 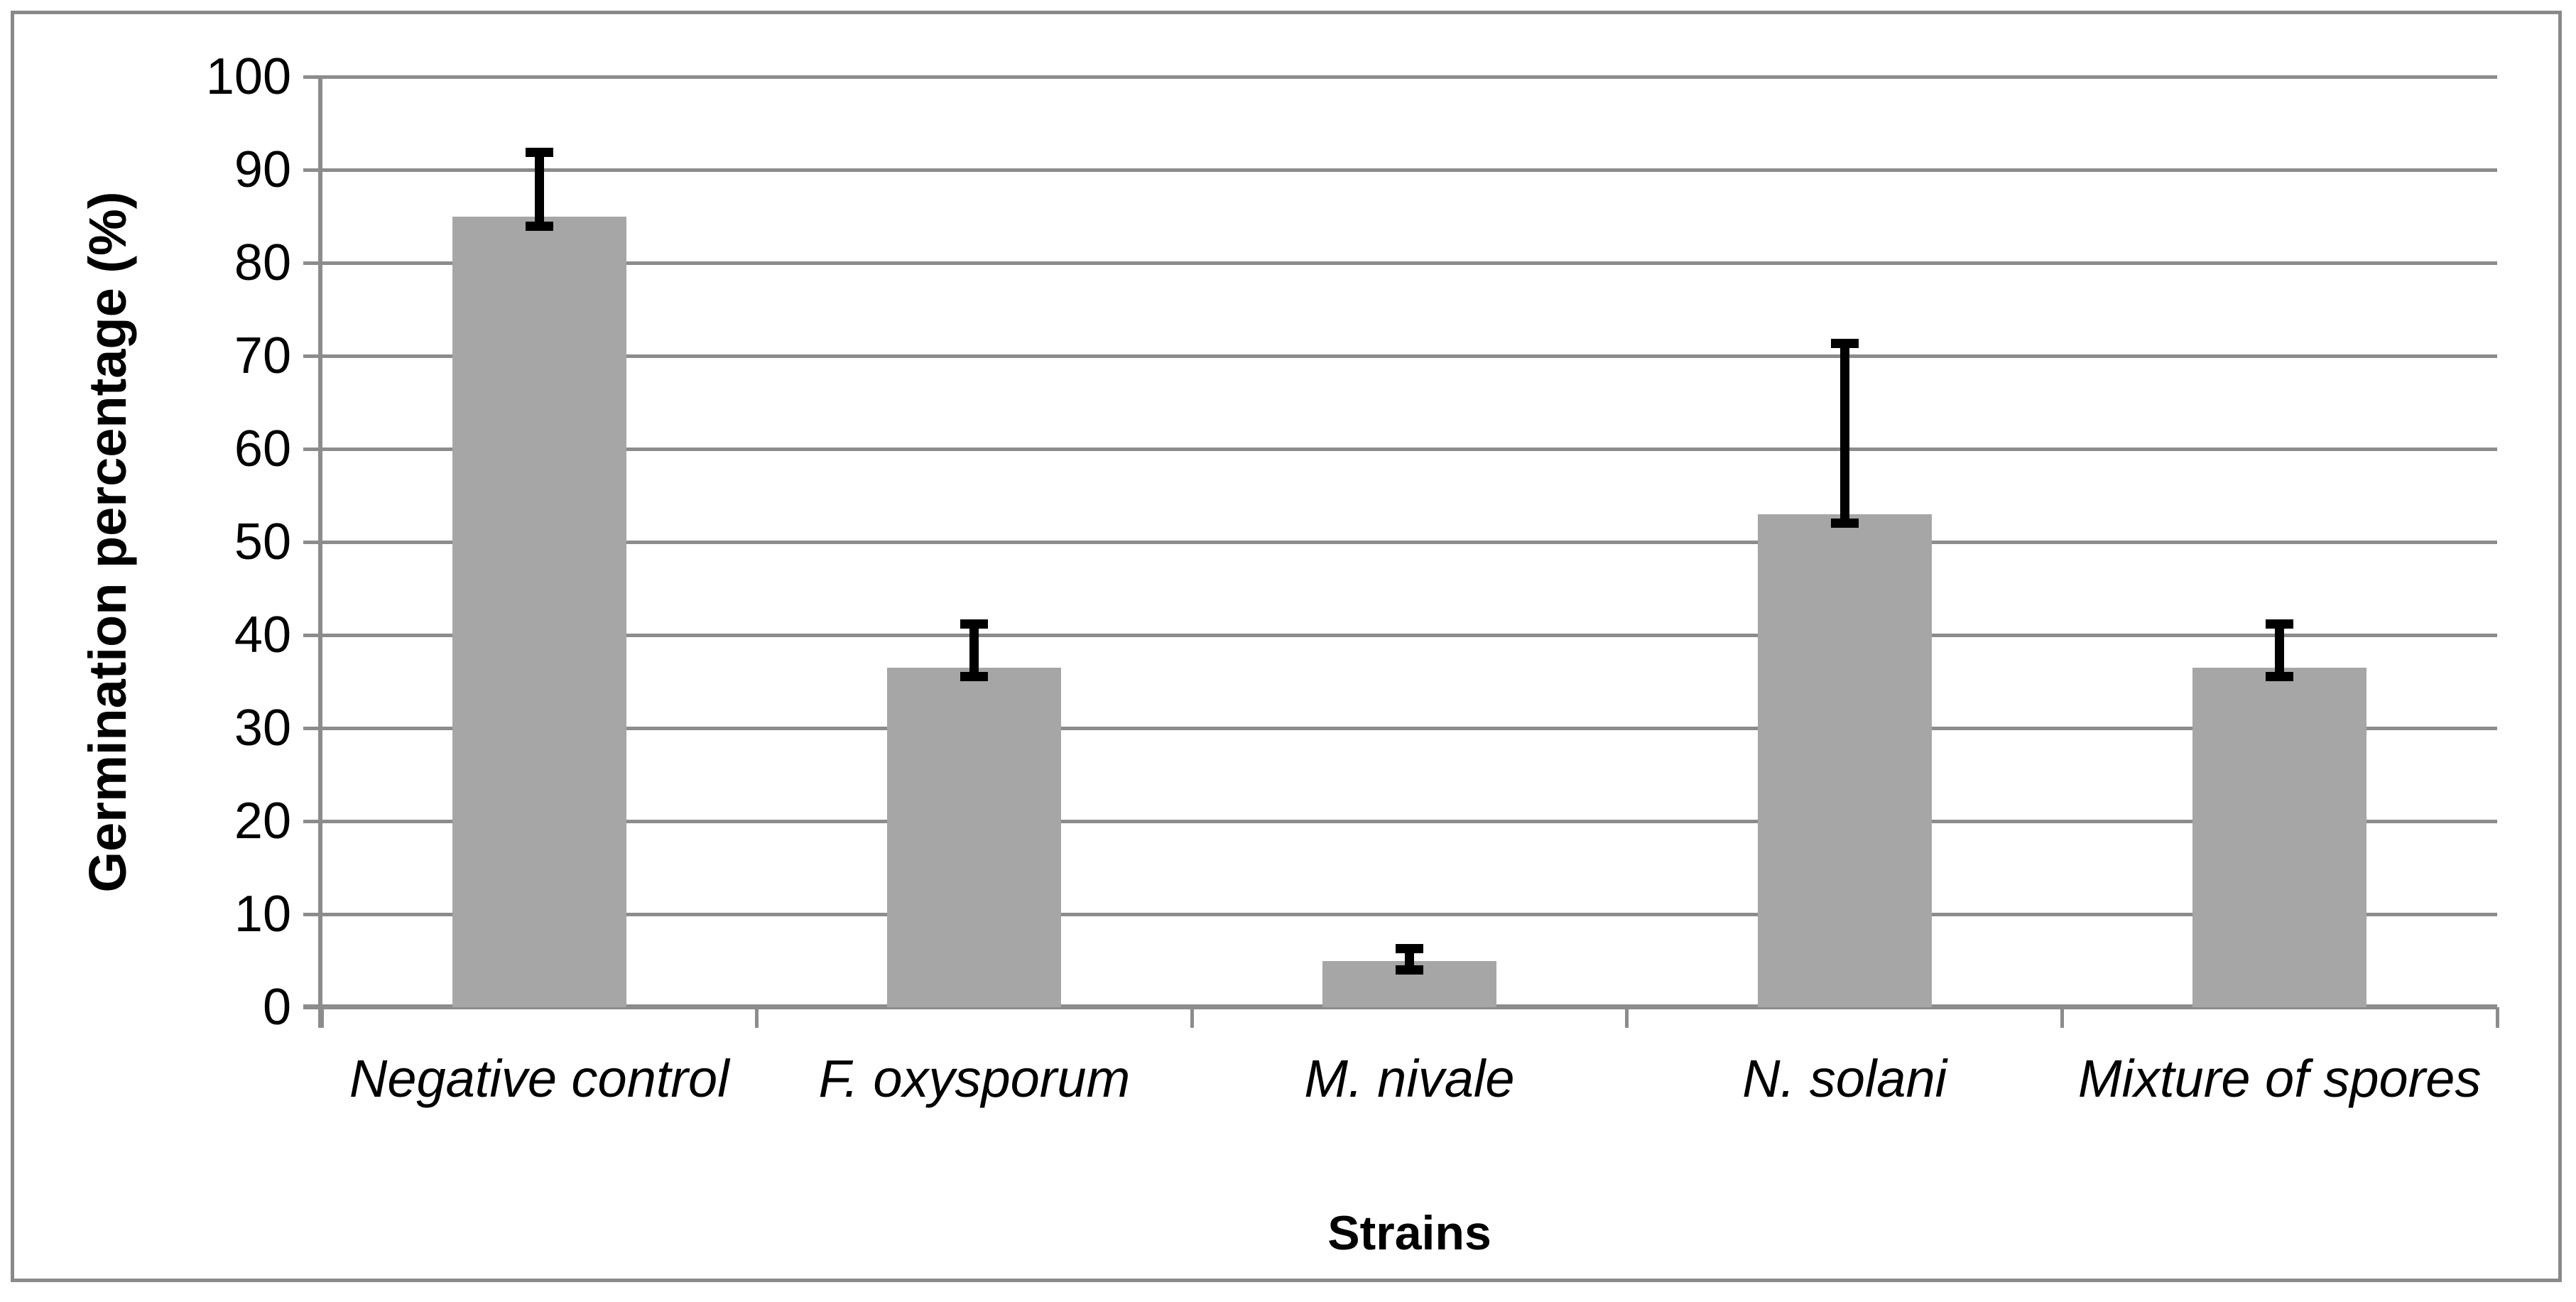 I want to click on category-label: N. solani, so click(x=1845, y=1078).